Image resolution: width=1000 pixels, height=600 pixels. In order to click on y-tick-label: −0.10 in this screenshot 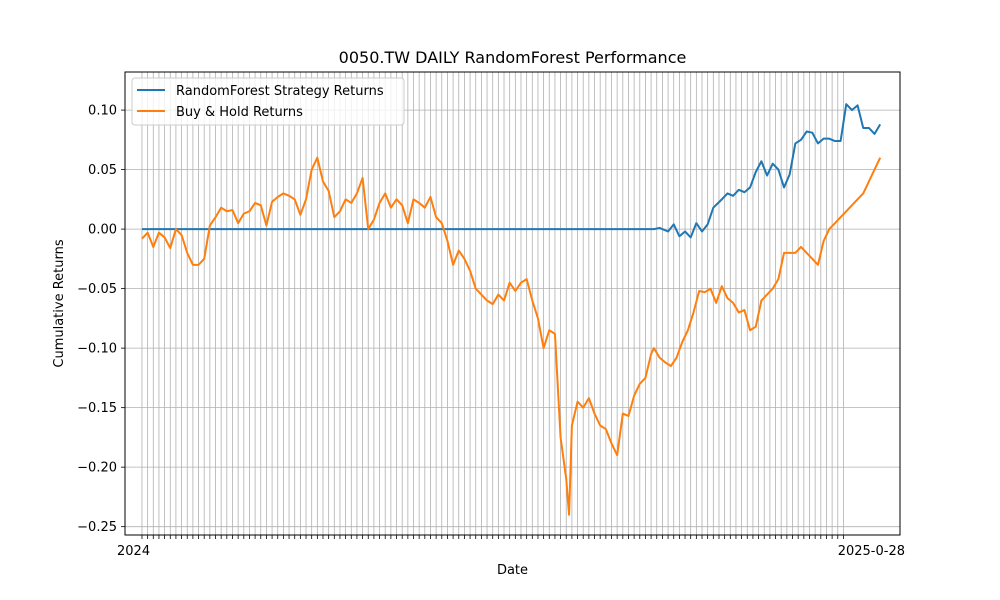, I will do `click(97, 349)`.